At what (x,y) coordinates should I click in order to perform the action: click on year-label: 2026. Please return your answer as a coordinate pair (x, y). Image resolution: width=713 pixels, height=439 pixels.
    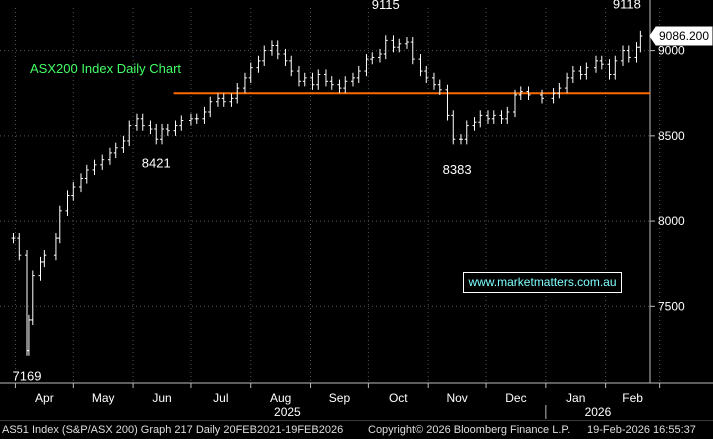
    Looking at the image, I should click on (598, 412).